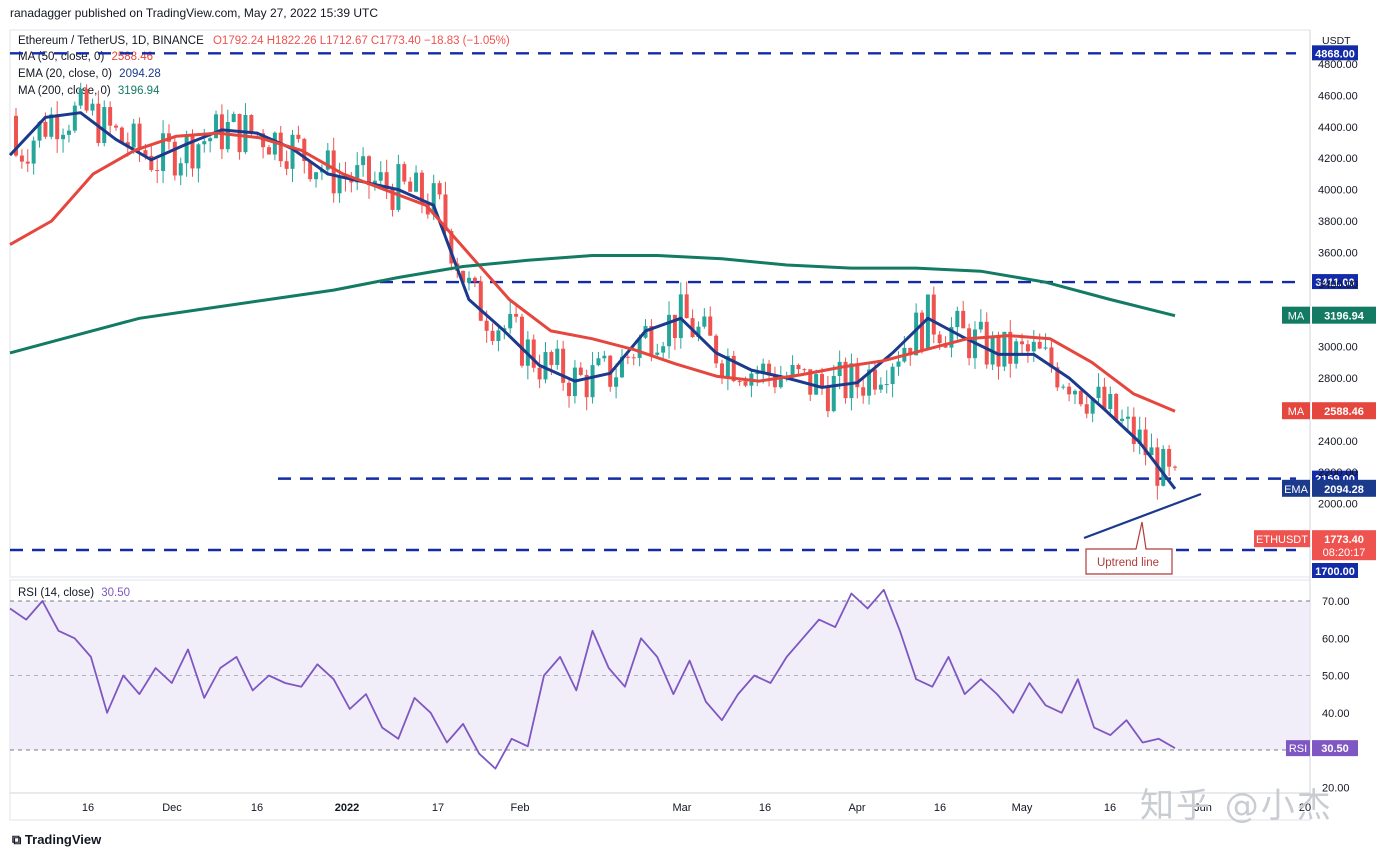 The height and width of the screenshot is (857, 1392). Describe the element at coordinates (1344, 490) in the screenshot. I see `price-tag-value: 2094.28` at that location.